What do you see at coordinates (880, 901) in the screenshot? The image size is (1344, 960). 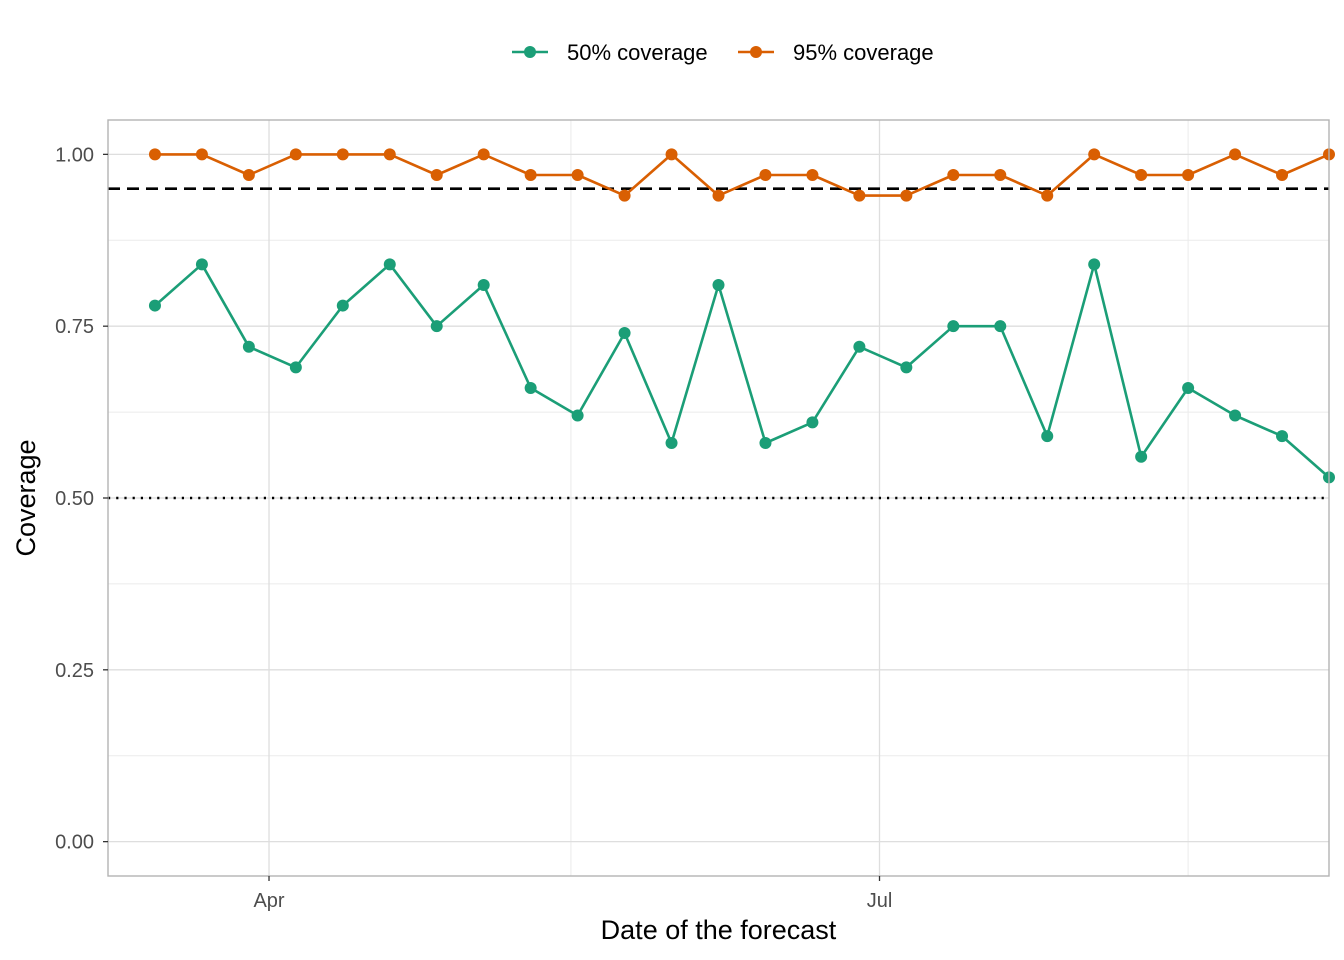 I see `x-tick-label: Jul` at bounding box center [880, 901].